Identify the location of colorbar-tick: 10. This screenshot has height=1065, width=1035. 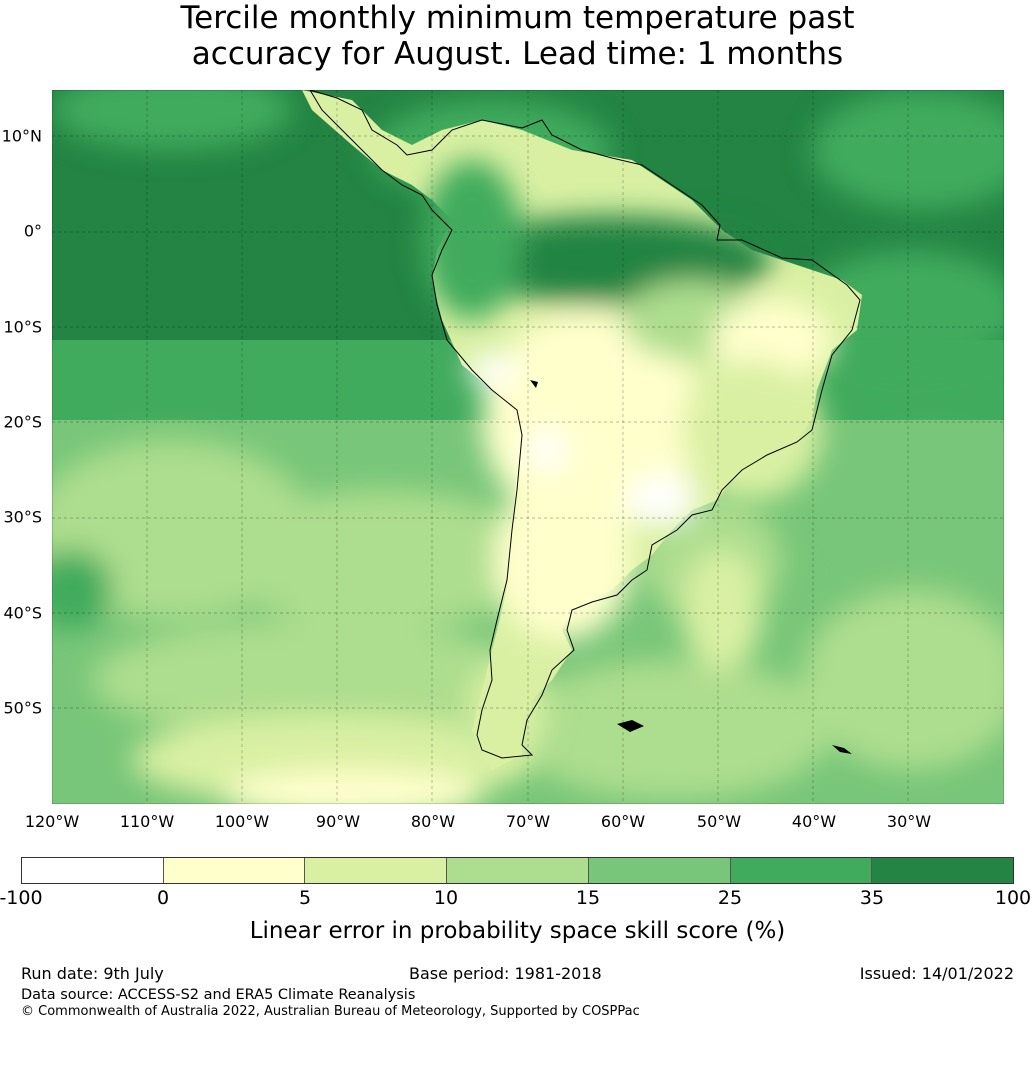
(446, 898).